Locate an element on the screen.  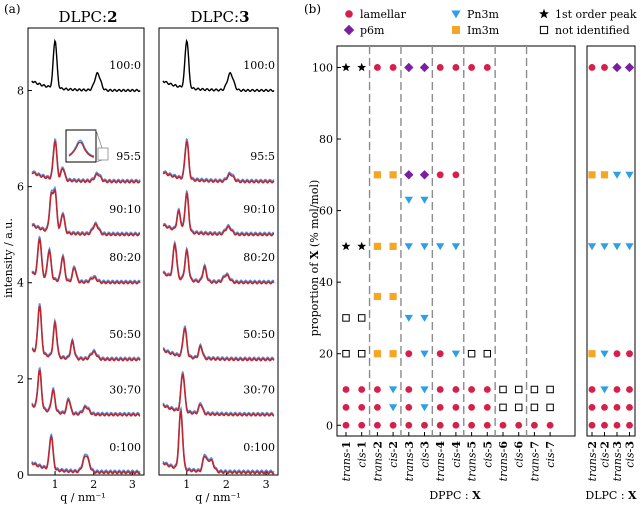
dppc-x-tick-label-cis-5: cis-5 is located at coordinates (487, 454).